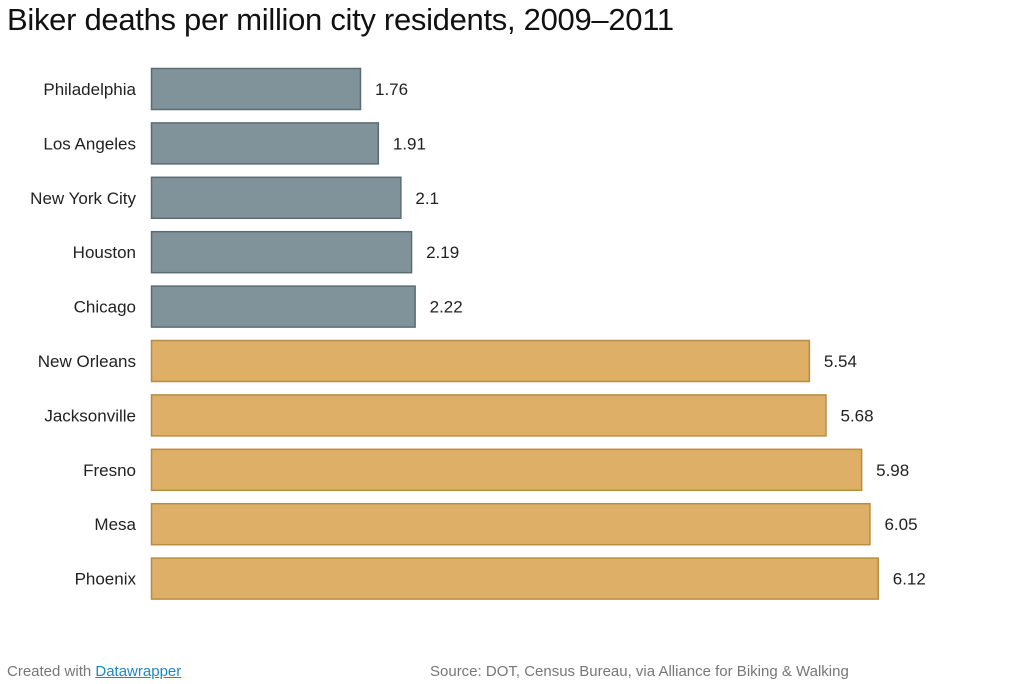 Image resolution: width=1021 pixels, height=684 pixels. What do you see at coordinates (283, 306) in the screenshot?
I see `bar-chicago` at bounding box center [283, 306].